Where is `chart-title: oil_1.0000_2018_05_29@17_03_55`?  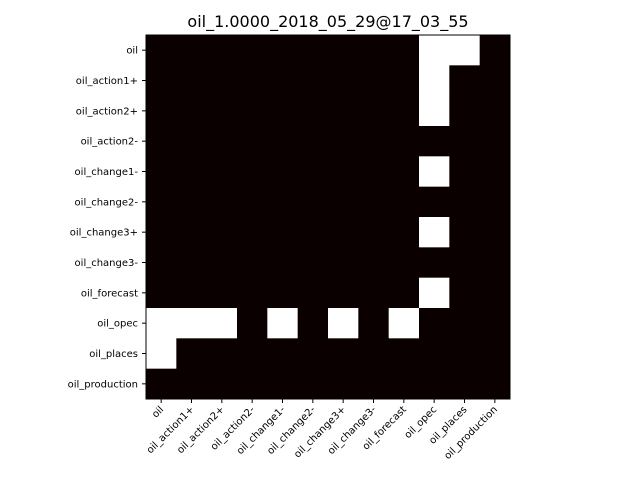
chart-title: oil_1.0000_2018_05_29@17_03_55 is located at coordinates (327, 22).